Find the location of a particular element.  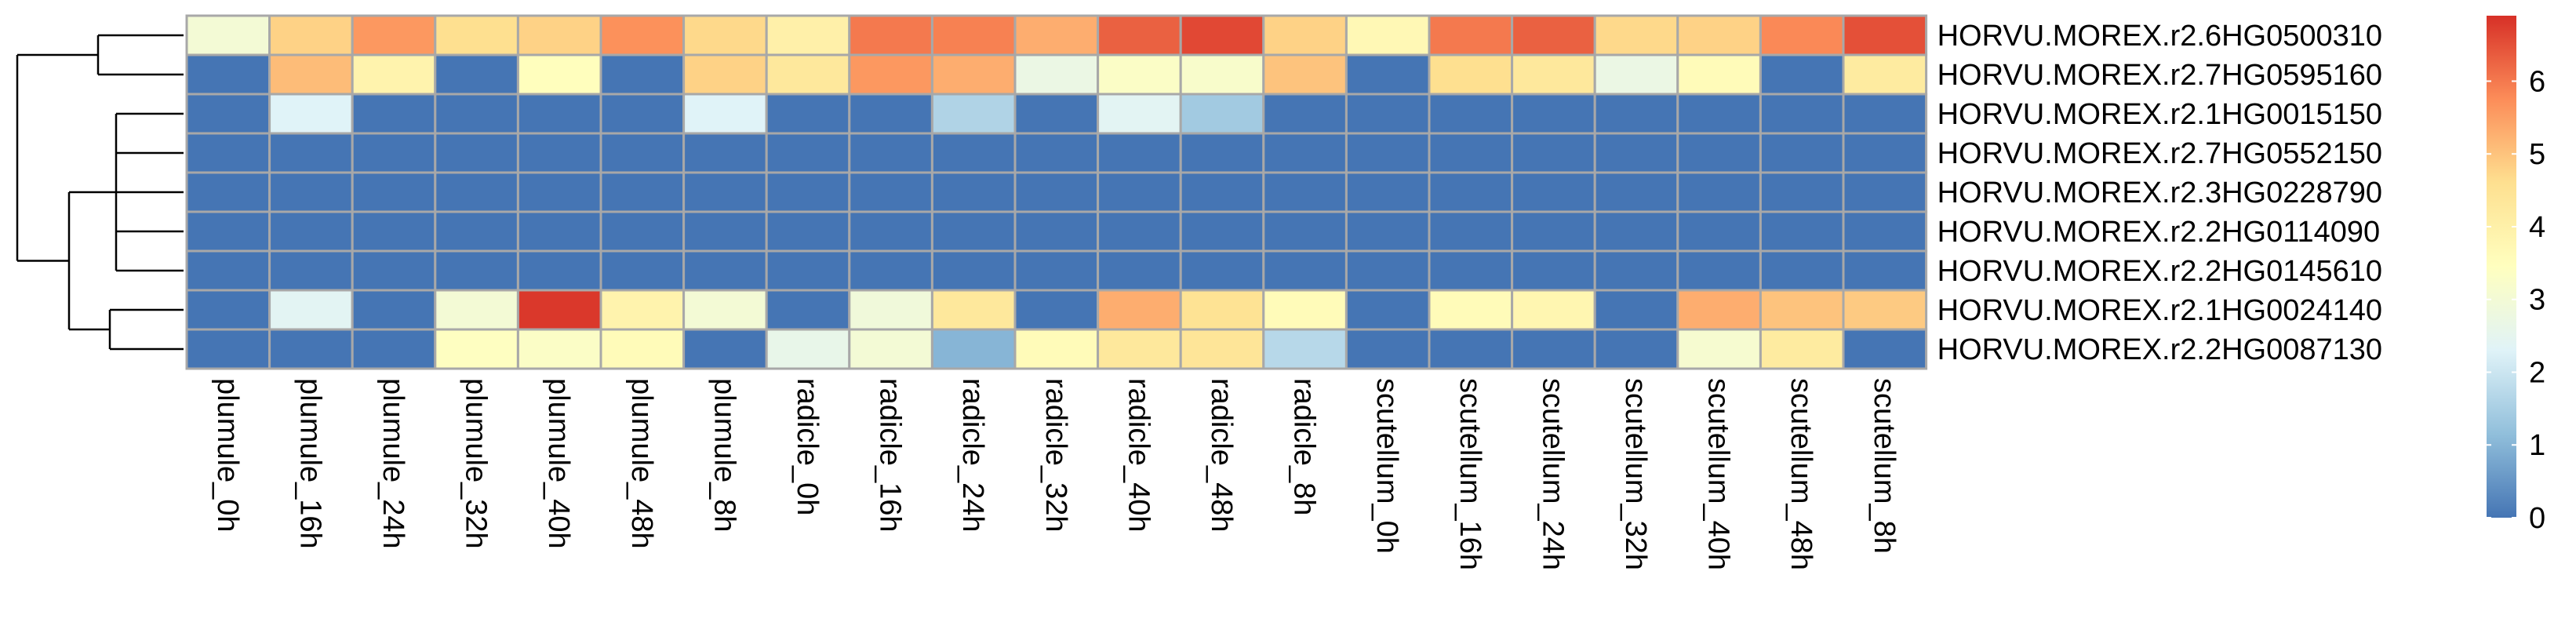

column-label: plumule_40h is located at coordinates (558, 463).